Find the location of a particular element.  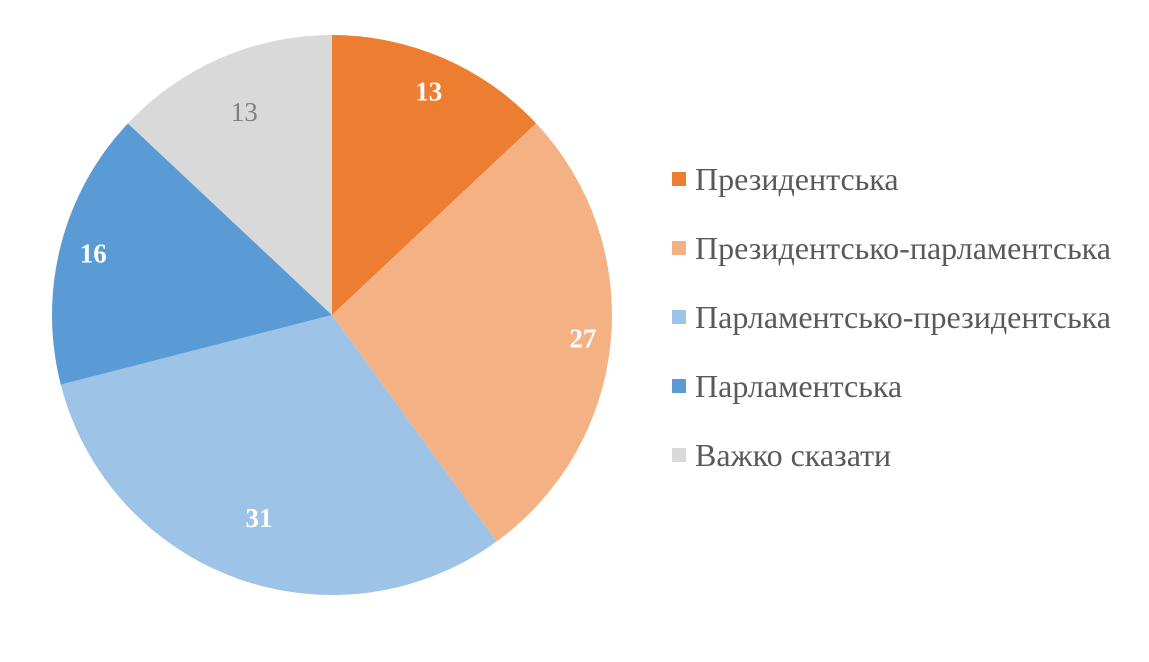

slice-value-label-3: 31 is located at coordinates (259, 518).